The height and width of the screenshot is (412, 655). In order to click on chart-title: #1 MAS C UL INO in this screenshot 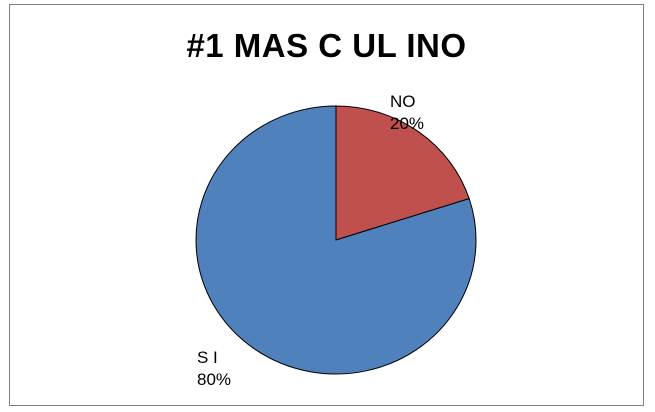, I will do `click(326, 45)`.